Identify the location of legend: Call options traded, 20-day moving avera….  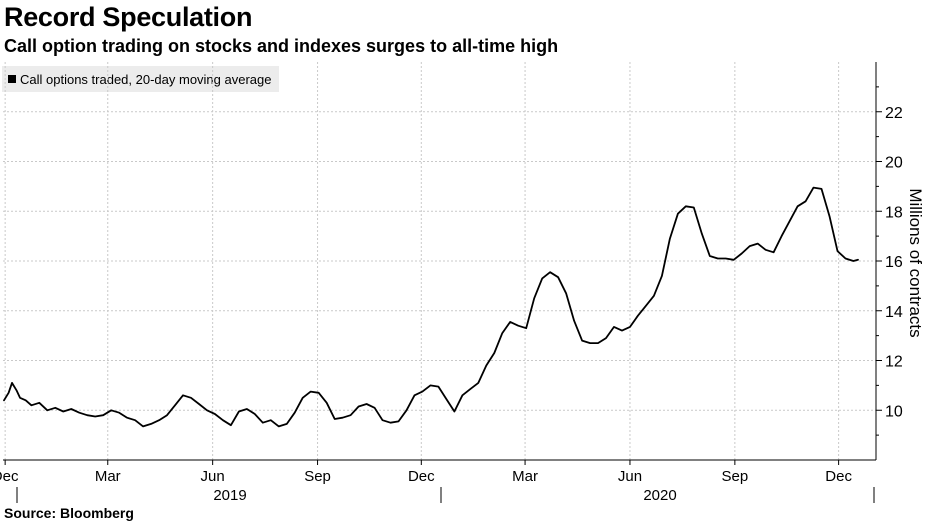
(141, 79).